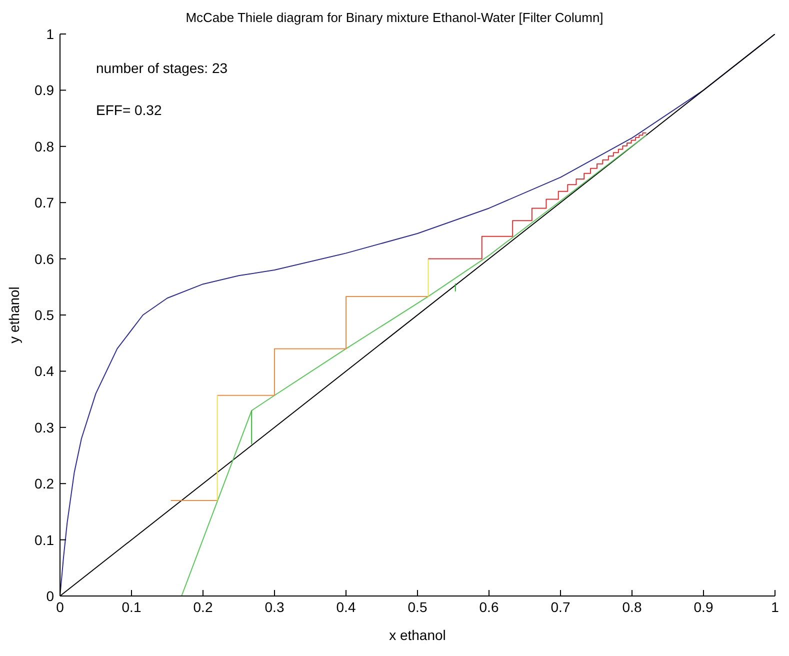 This screenshot has width=789, height=656. Describe the element at coordinates (50, 596) in the screenshot. I see `y-tick-label: 0` at that location.